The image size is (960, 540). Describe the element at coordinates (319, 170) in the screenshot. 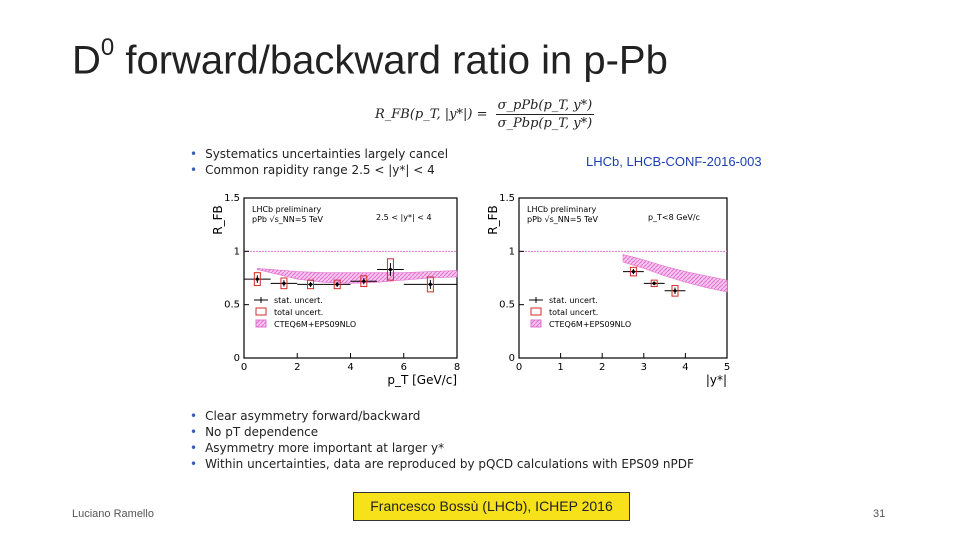

I see `bullet-item: Common rapidity range 2.5 < |y*| < 4` at that location.